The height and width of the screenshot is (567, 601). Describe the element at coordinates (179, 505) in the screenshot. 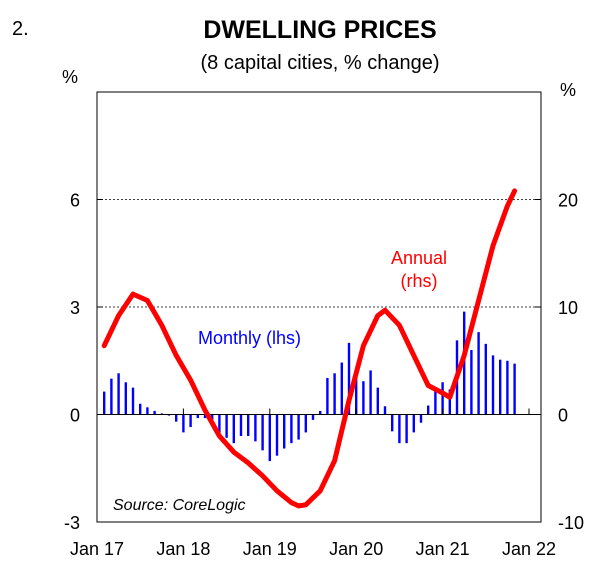

I see `source-note: Source: CoreLogic` at that location.